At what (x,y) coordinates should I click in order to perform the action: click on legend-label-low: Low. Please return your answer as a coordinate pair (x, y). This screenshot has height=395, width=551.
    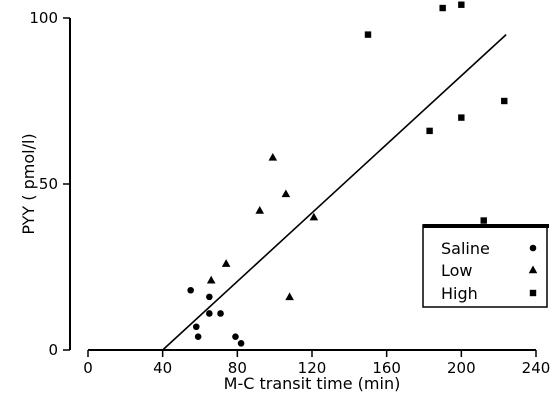
    Looking at the image, I should click on (457, 270).